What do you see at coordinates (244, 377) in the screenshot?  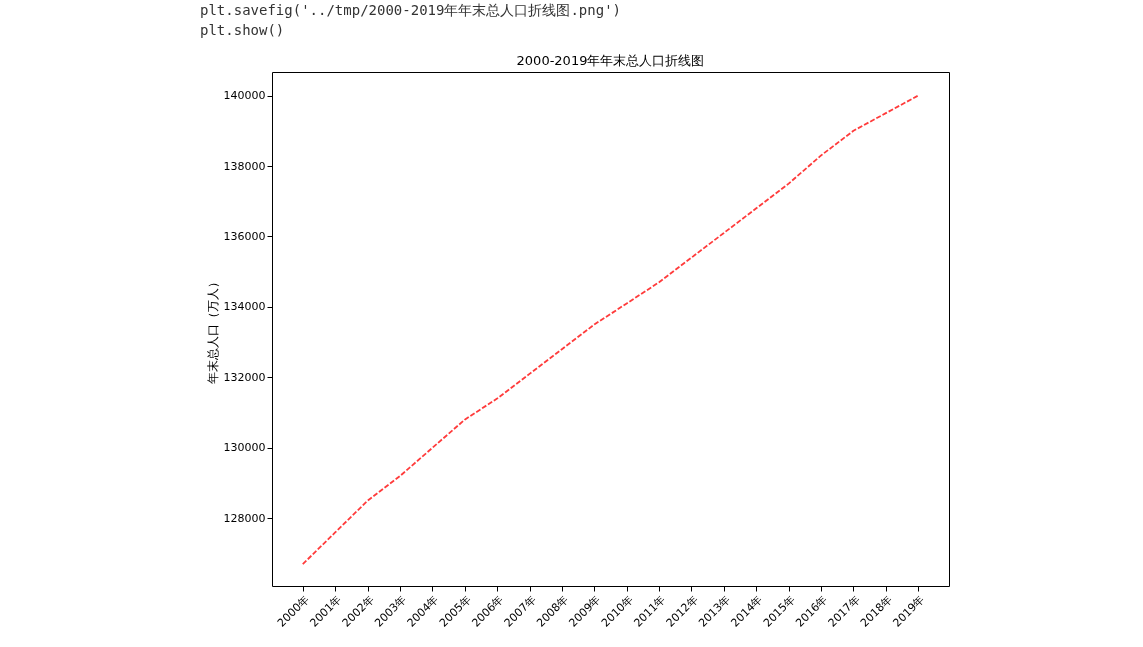 I see `y-tick-label: 132000` at bounding box center [244, 377].